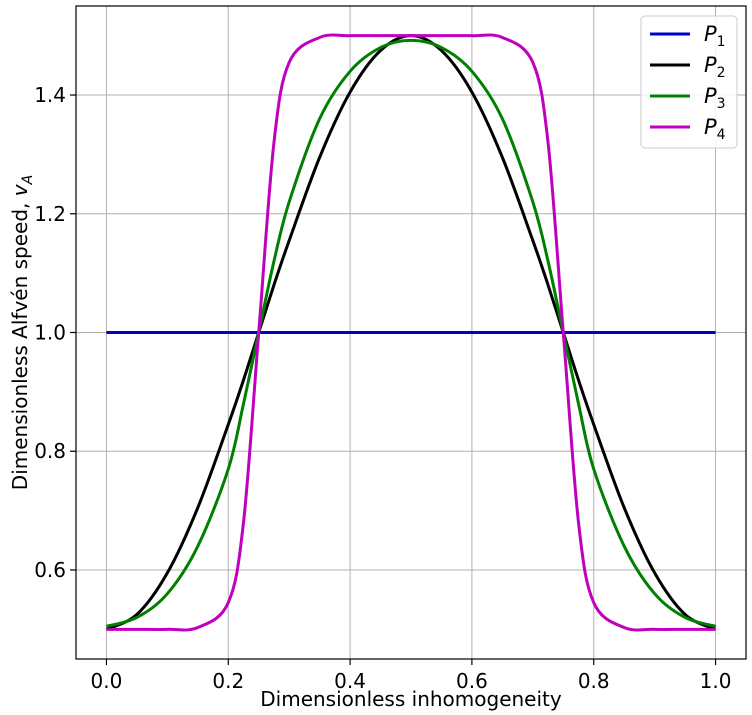 The width and height of the screenshot is (752, 715). What do you see at coordinates (721, 135) in the screenshot?
I see `legend-label-sub: 4` at bounding box center [721, 135].